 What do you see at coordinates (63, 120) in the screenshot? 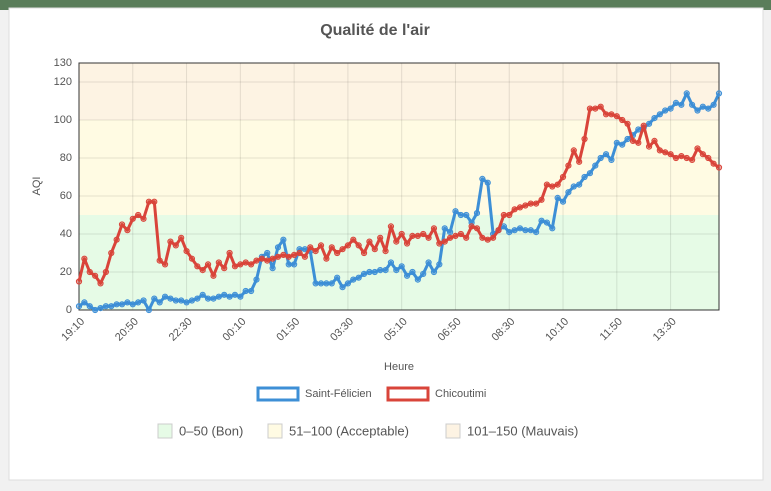
I see `y-tick-label: 100` at bounding box center [63, 120].